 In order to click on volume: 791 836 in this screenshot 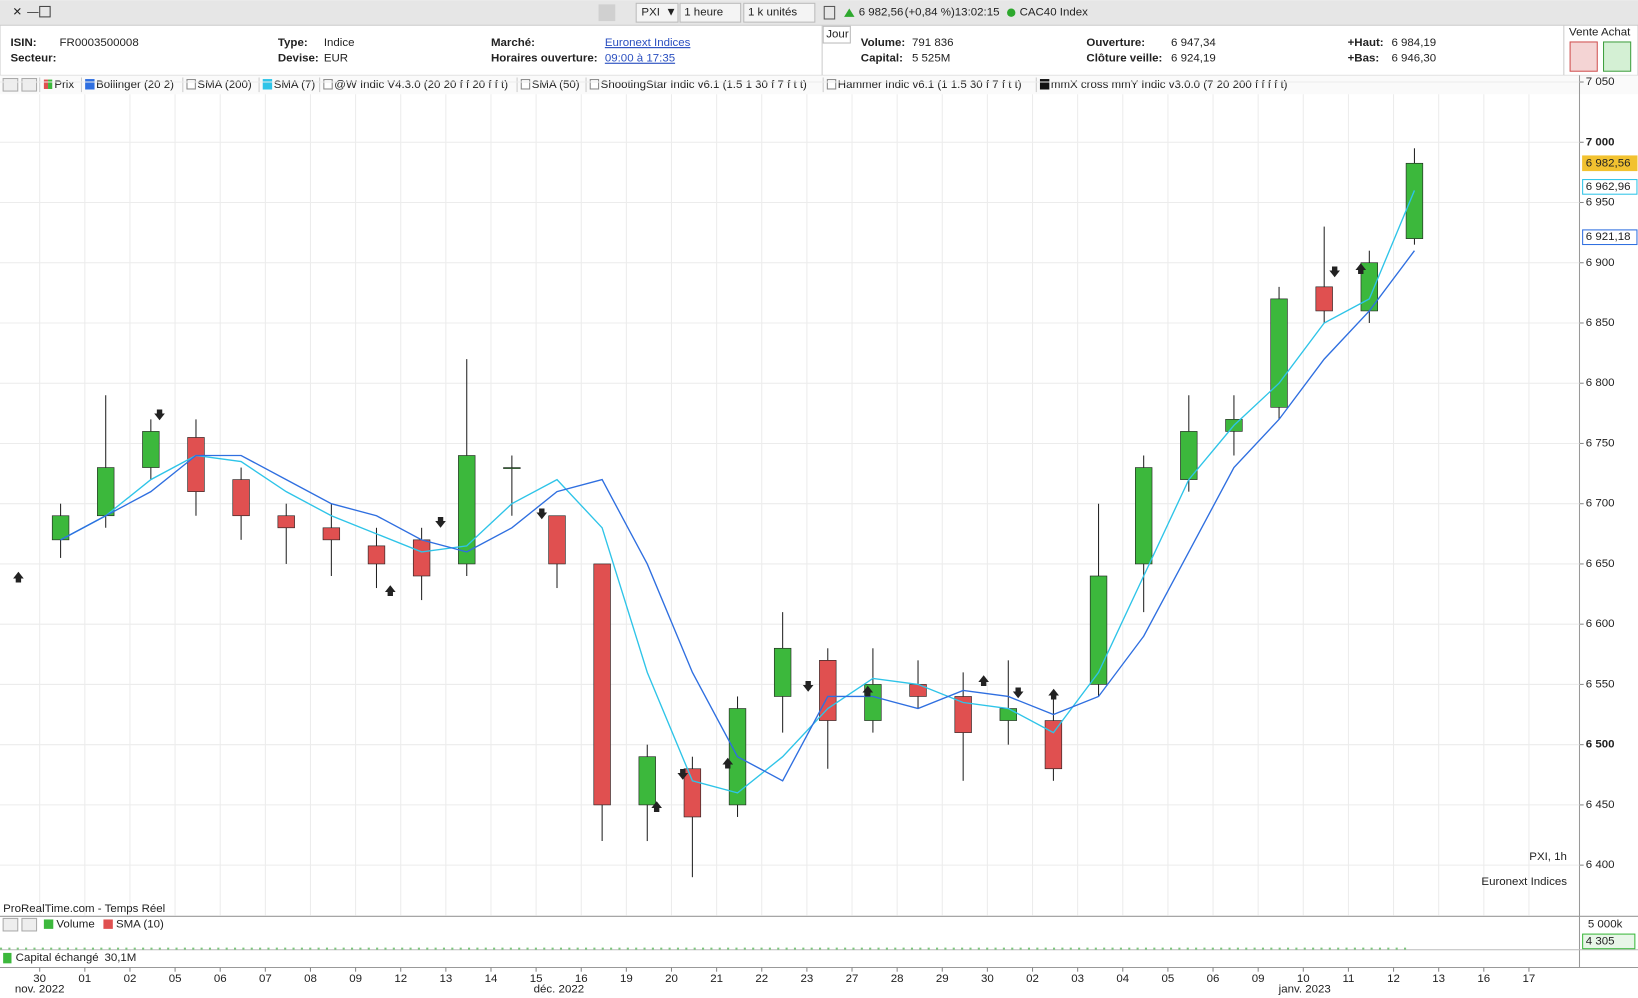, I will do `click(933, 43)`.